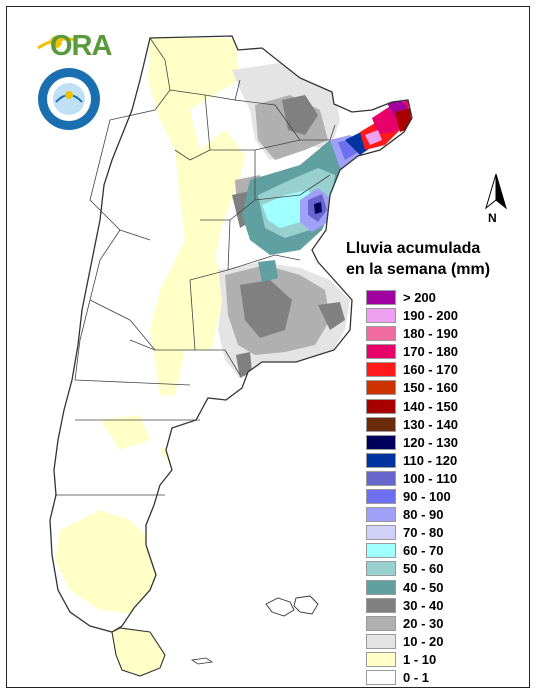  I want to click on legend-label: 190 - 200, so click(430, 316).